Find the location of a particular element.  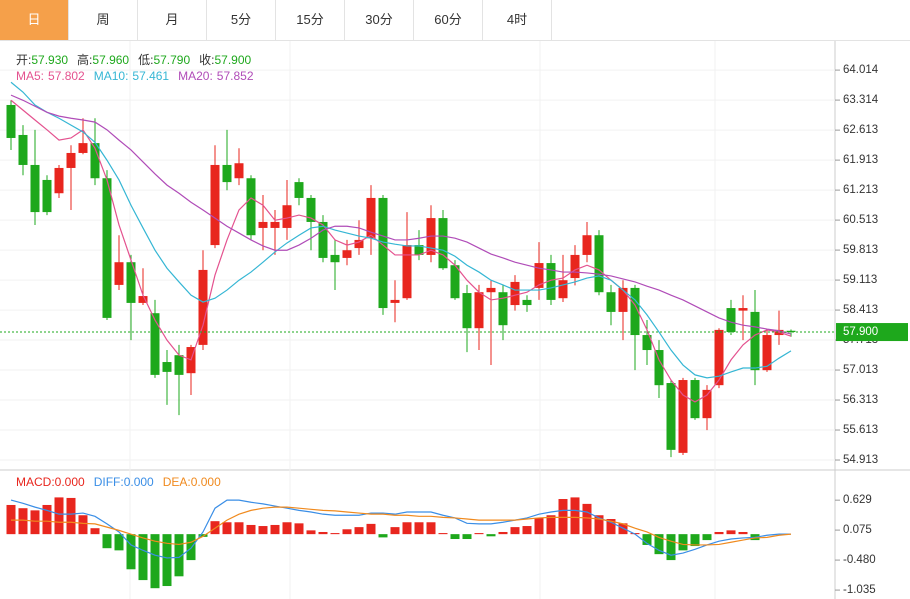

y-tick-label: 56.313 is located at coordinates (860, 400).